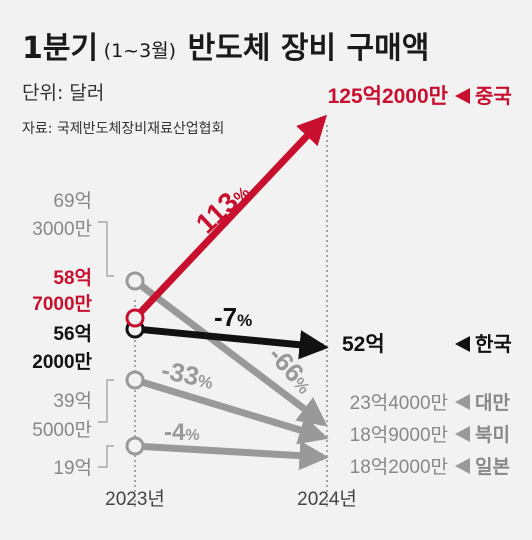  Describe the element at coordinates (492, 435) in the screenshot. I see `country-label-north-america: 북미` at that location.